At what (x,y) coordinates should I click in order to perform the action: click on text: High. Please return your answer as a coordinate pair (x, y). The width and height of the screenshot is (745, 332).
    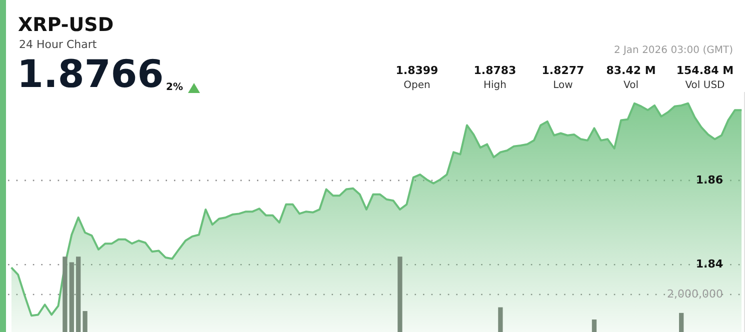
    Looking at the image, I should click on (495, 85).